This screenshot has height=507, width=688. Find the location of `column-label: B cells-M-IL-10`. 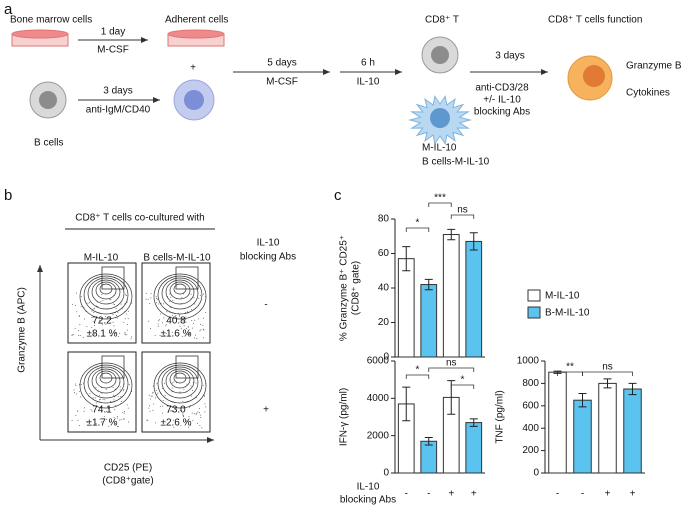

column-label: B cells-M-IL-10 is located at coordinates (177, 258).